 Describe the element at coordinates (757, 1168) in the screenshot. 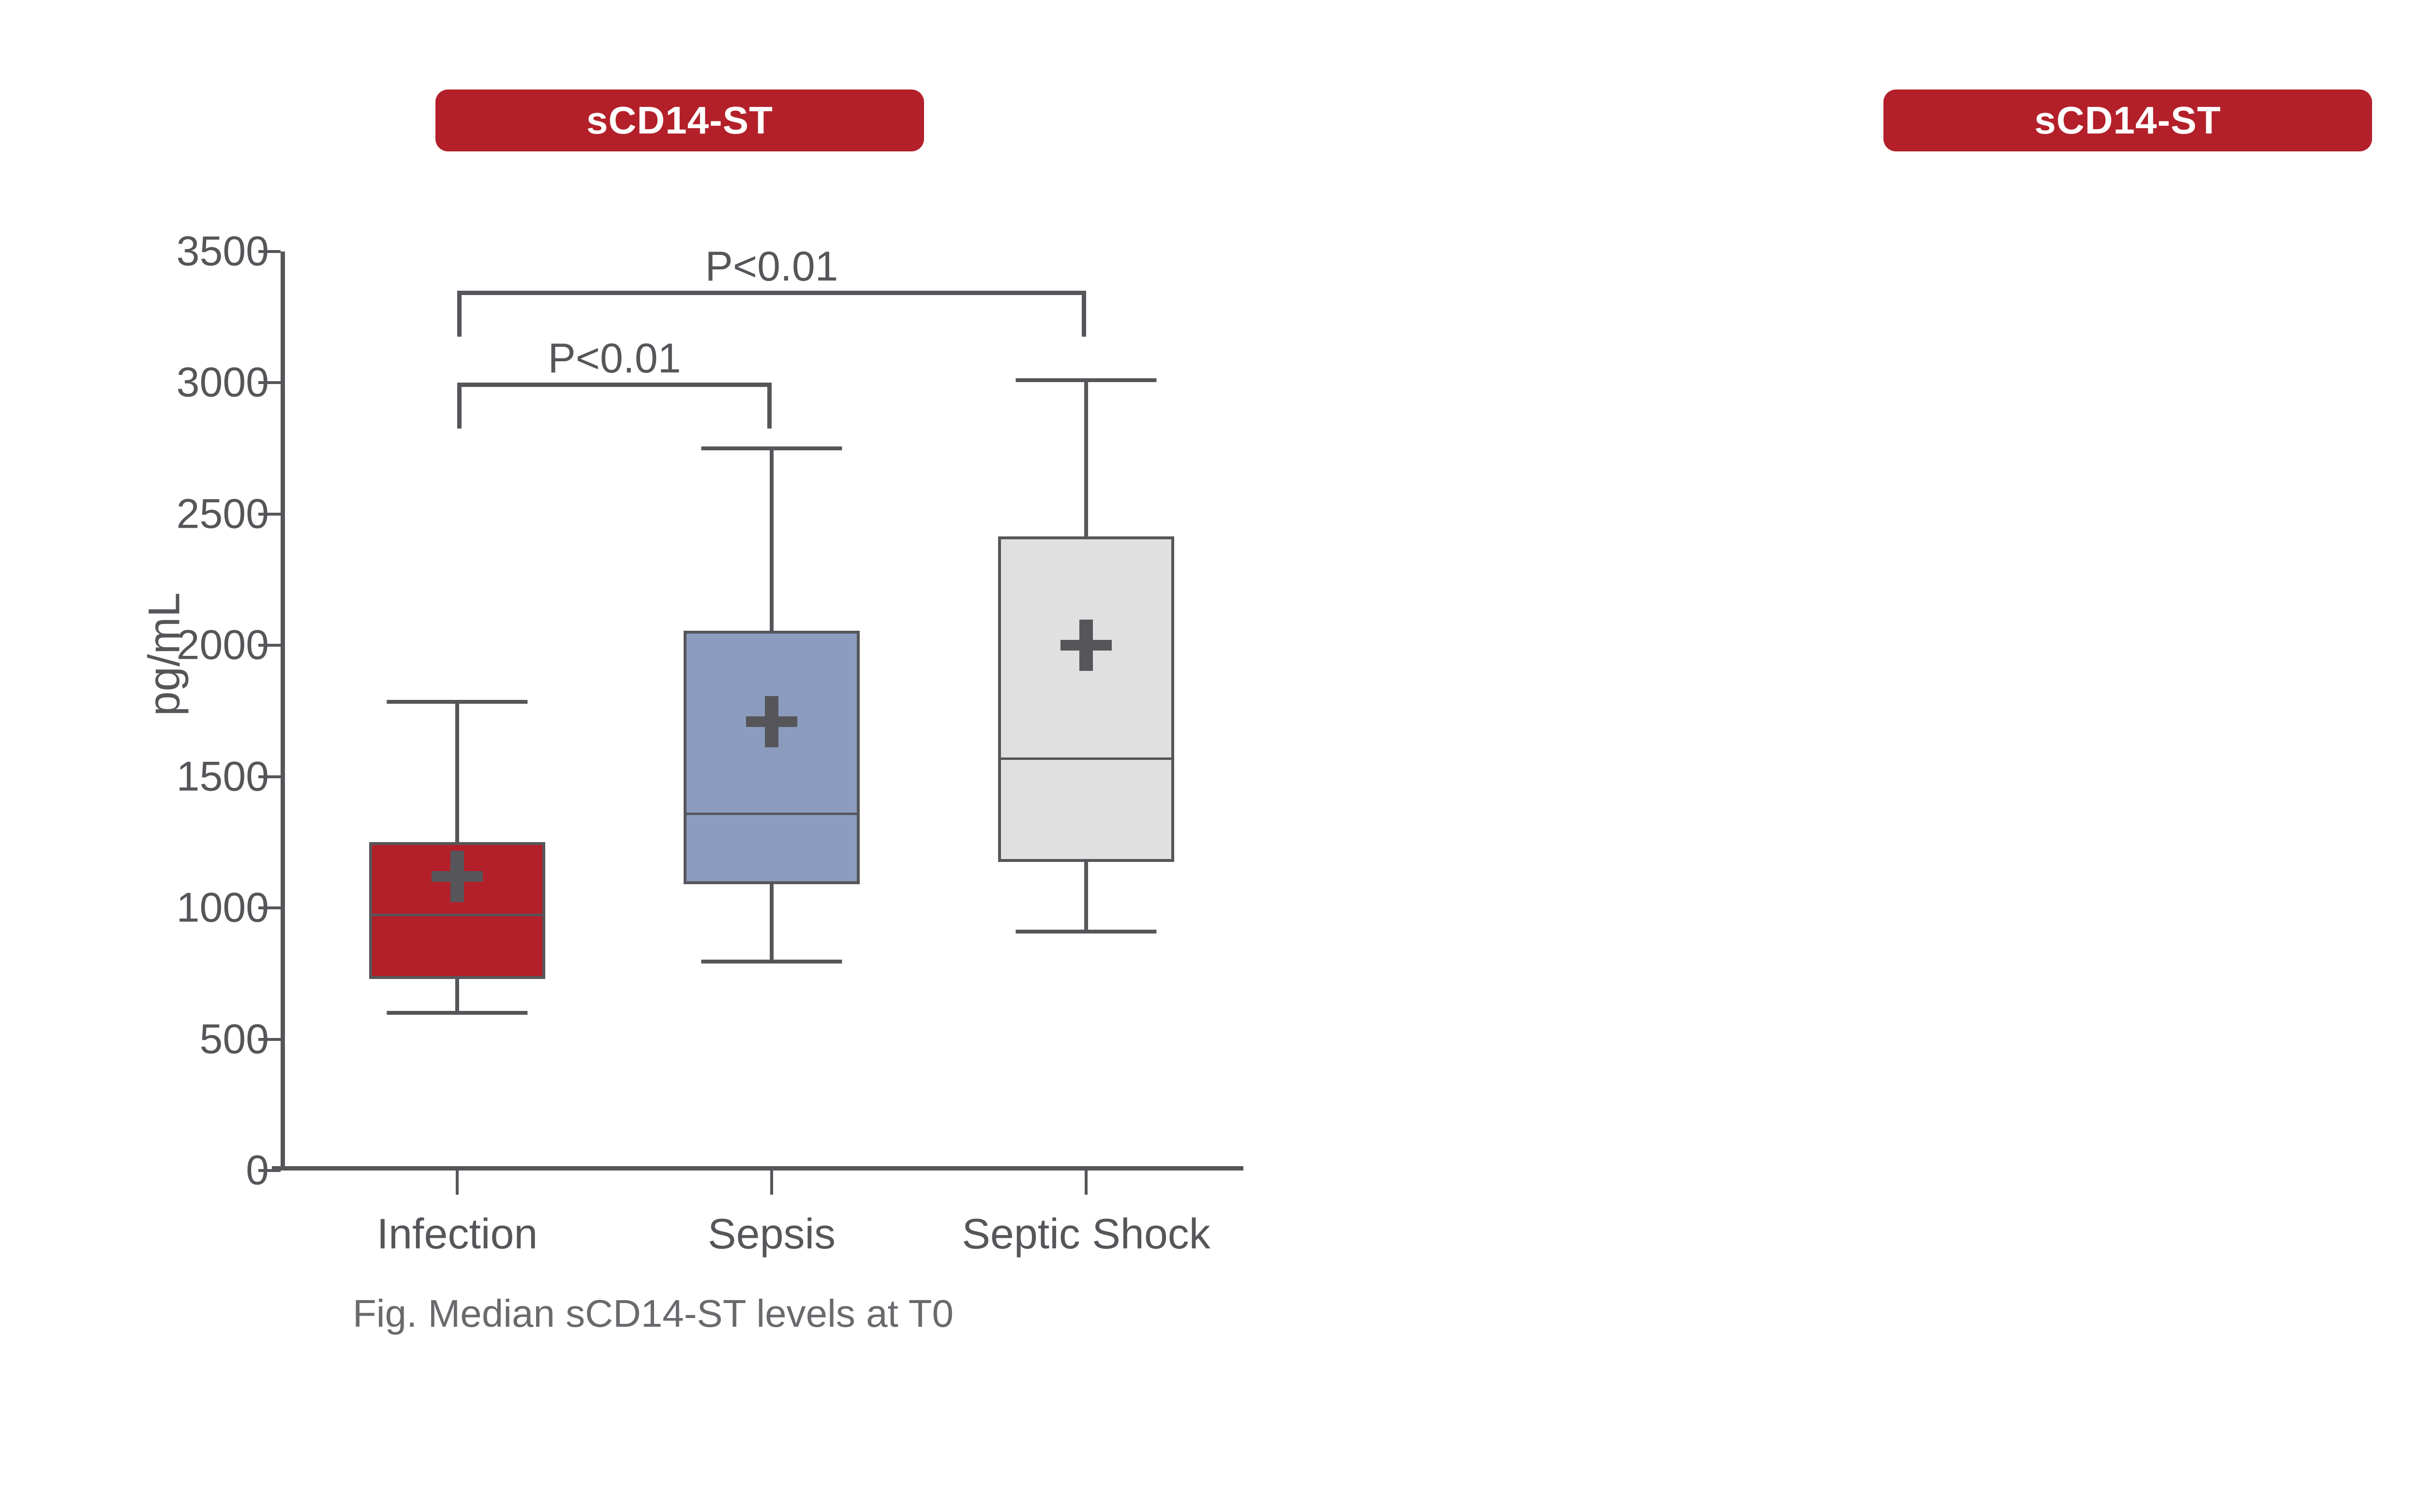

I see `x-axis-line-left` at that location.